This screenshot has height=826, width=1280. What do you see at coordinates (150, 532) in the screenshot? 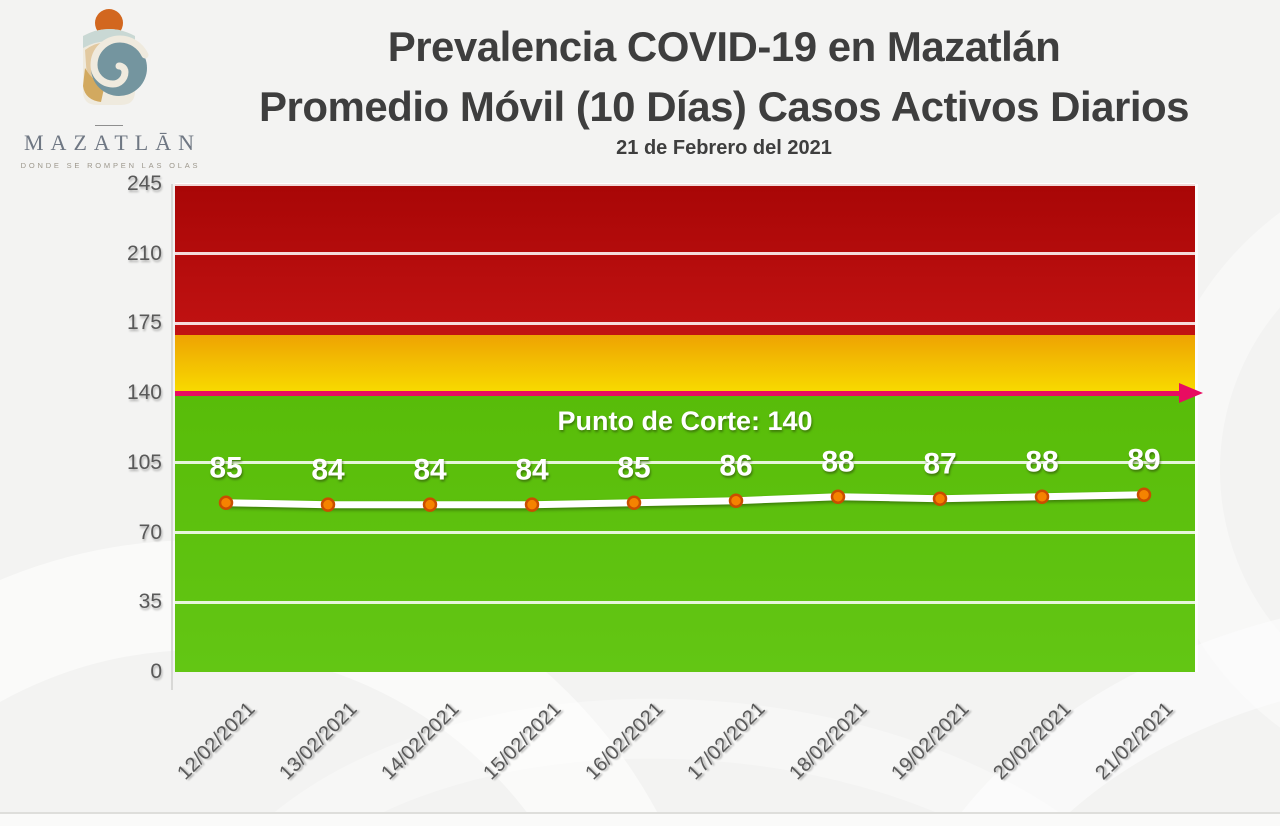
I see `y-tick-label-70: 70` at bounding box center [150, 532].